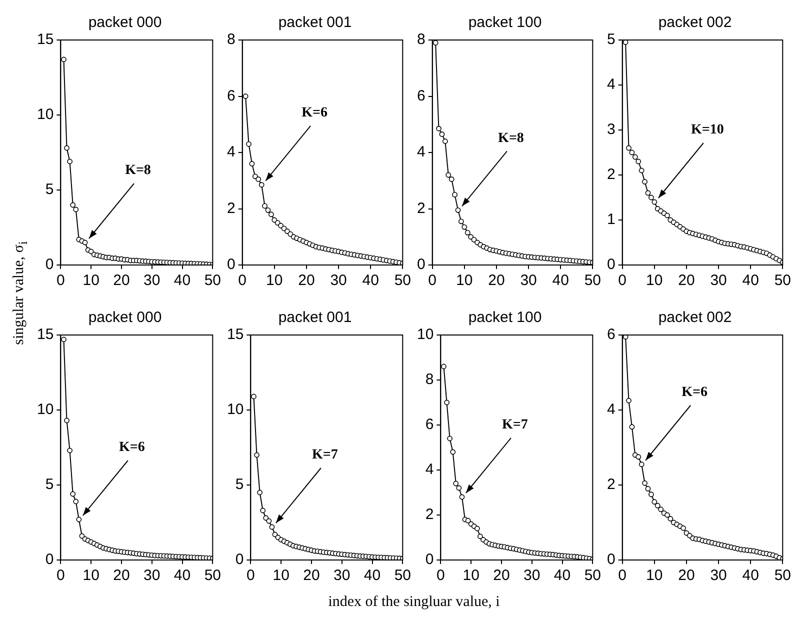 The image size is (812, 635). Describe the element at coordinates (231, 95) in the screenshot. I see `y-tick-label: 6` at that location.